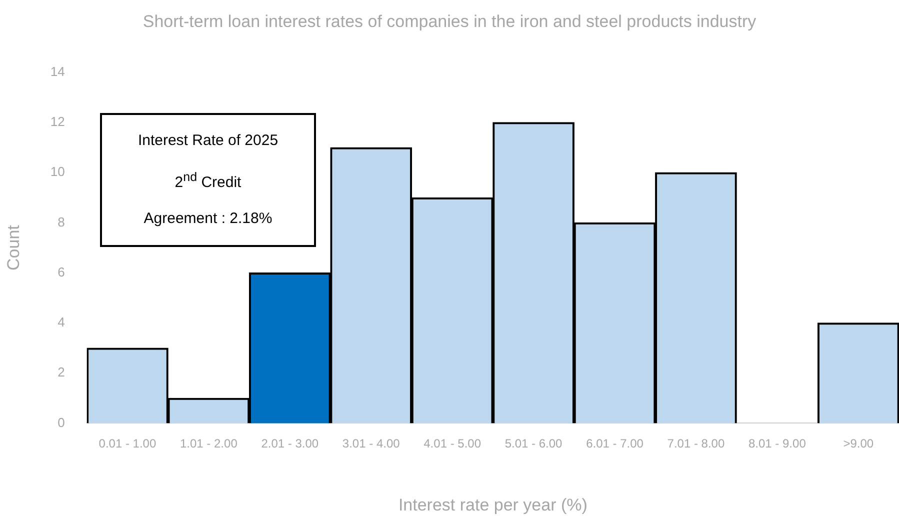 This screenshot has width=899, height=520. What do you see at coordinates (449, 21) in the screenshot?
I see `chart-title: Short-term loan interest rates of companies in the iron and steel products industry` at bounding box center [449, 21].